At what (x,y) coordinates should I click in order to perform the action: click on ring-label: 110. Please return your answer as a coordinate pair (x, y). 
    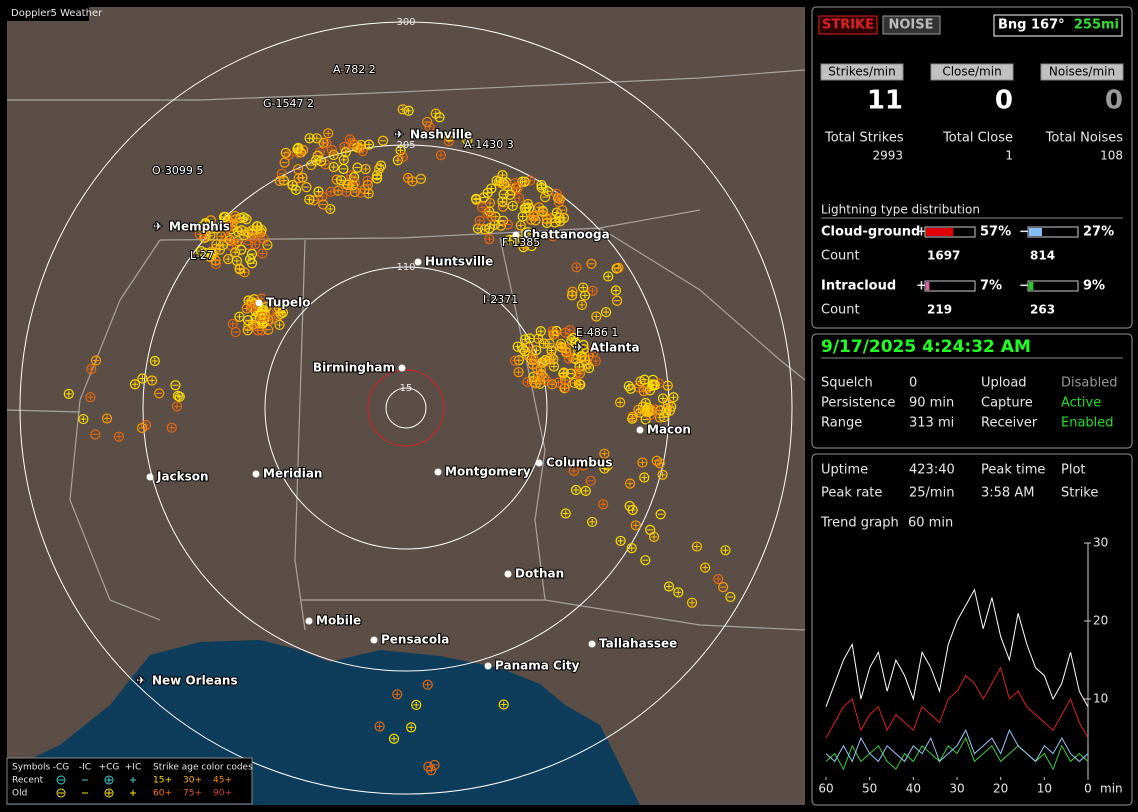
    Looking at the image, I should click on (405, 267).